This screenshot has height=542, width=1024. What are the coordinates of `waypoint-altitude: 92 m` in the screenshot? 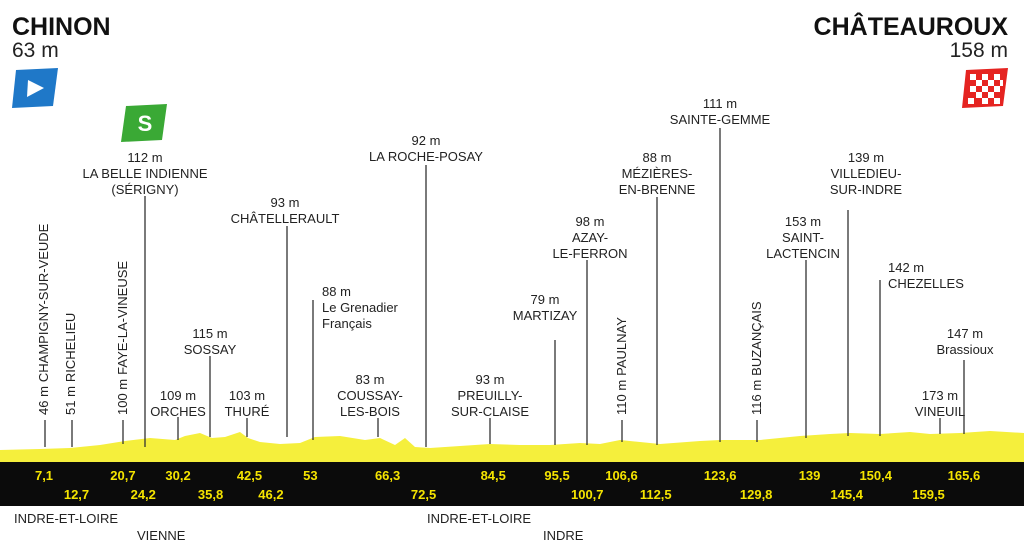 It's located at (426, 140).